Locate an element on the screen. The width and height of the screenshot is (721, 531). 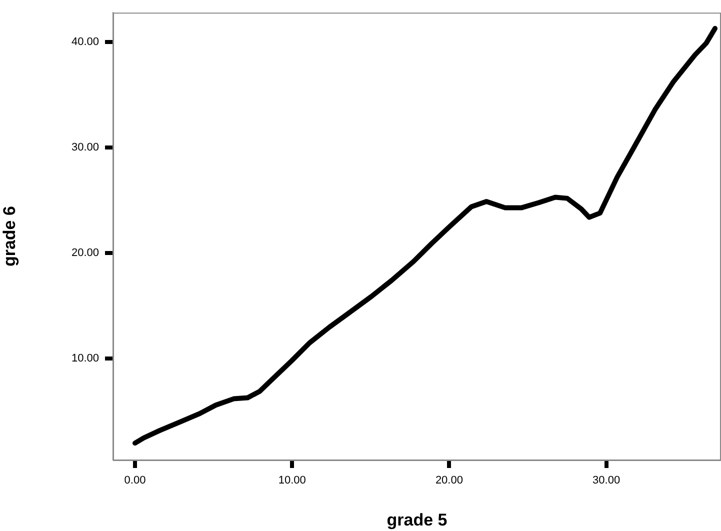
y-tick-label: 20.00 is located at coordinates (85, 253).